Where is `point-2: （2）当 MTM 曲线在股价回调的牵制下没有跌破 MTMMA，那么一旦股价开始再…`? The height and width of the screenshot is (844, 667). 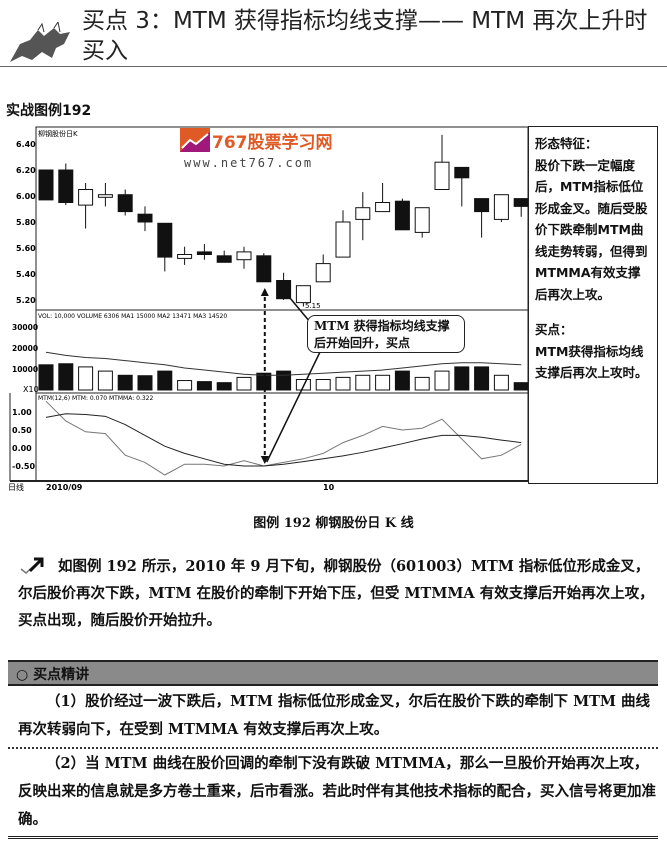 point-2: （2）当 MTM 曲线在股价回调的牵制下没有跌破 MTMMA，那么一旦股价开始再… is located at coordinates (337, 791).